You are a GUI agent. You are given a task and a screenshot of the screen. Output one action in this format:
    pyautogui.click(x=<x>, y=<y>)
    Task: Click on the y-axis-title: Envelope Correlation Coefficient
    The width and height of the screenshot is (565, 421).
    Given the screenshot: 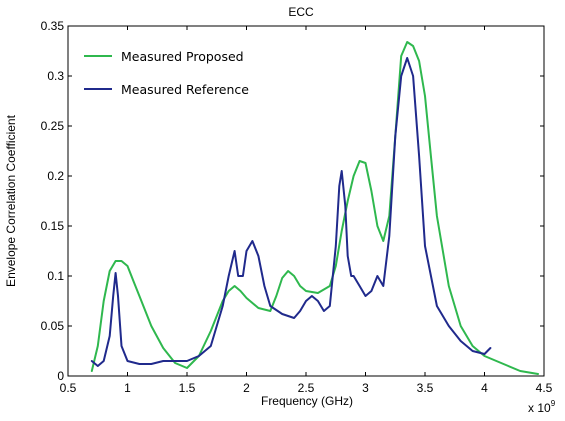 What is the action you would take?
    pyautogui.click(x=11, y=200)
    